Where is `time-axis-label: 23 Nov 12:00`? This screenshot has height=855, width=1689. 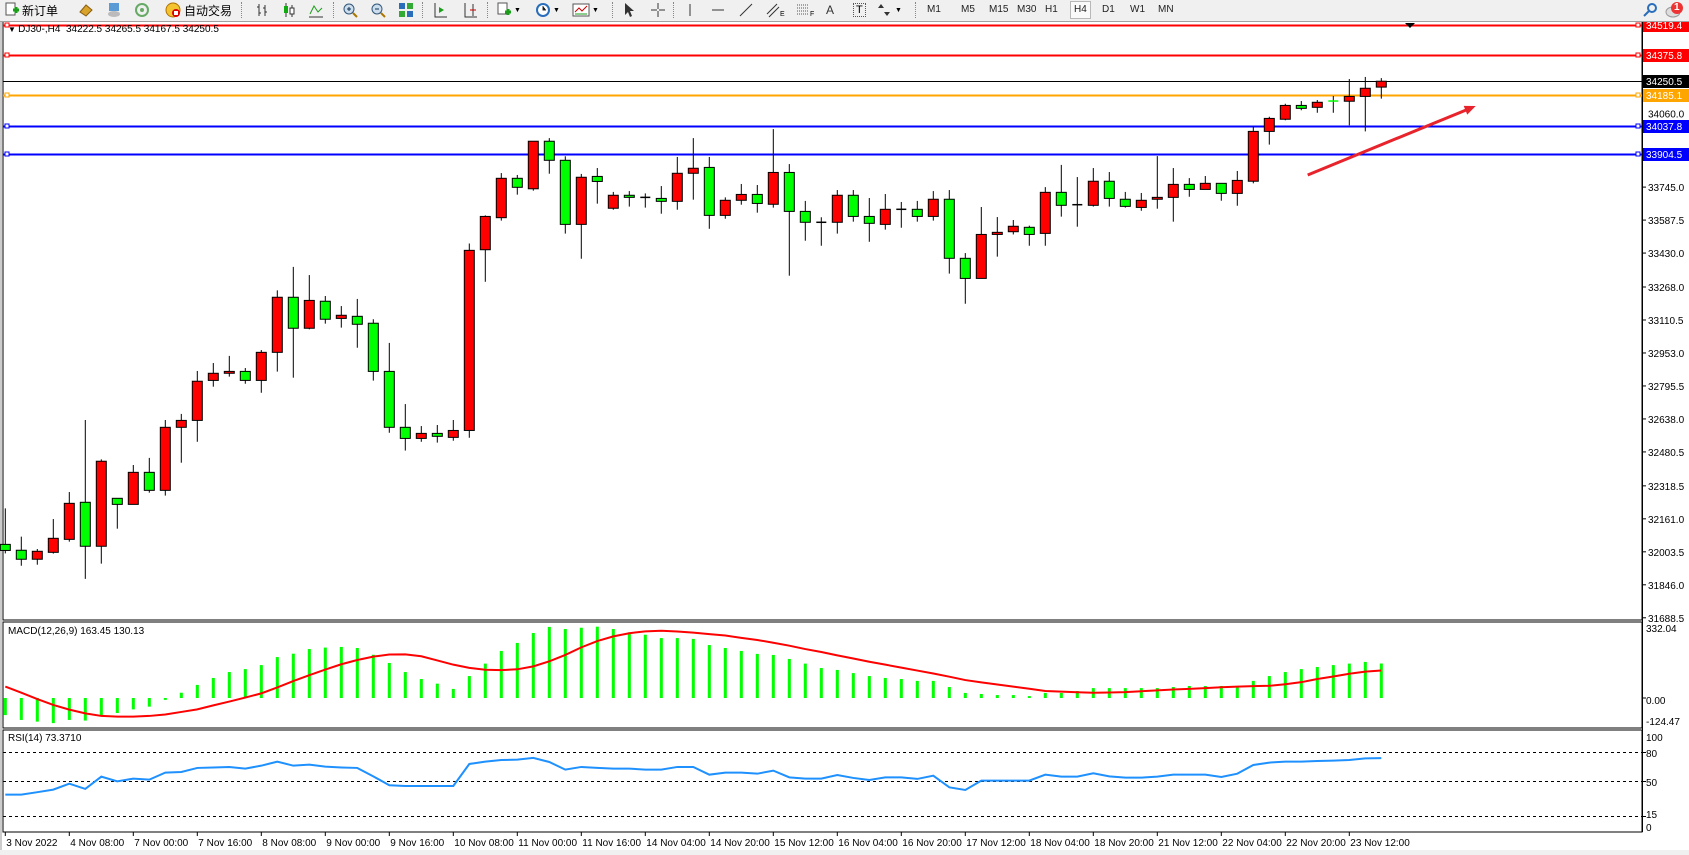
time-axis-label: 23 Nov 12:00 is located at coordinates (1380, 843).